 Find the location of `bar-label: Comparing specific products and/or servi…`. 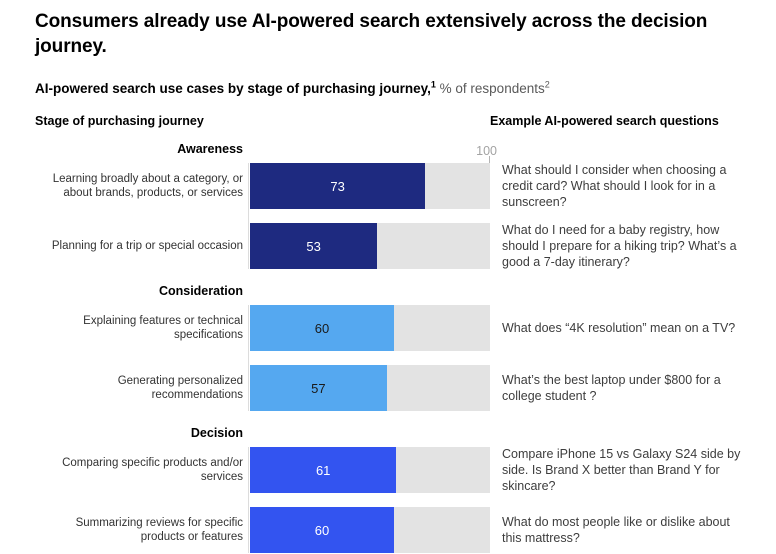

bar-label: Comparing specific products and/or servi… is located at coordinates (152, 470).